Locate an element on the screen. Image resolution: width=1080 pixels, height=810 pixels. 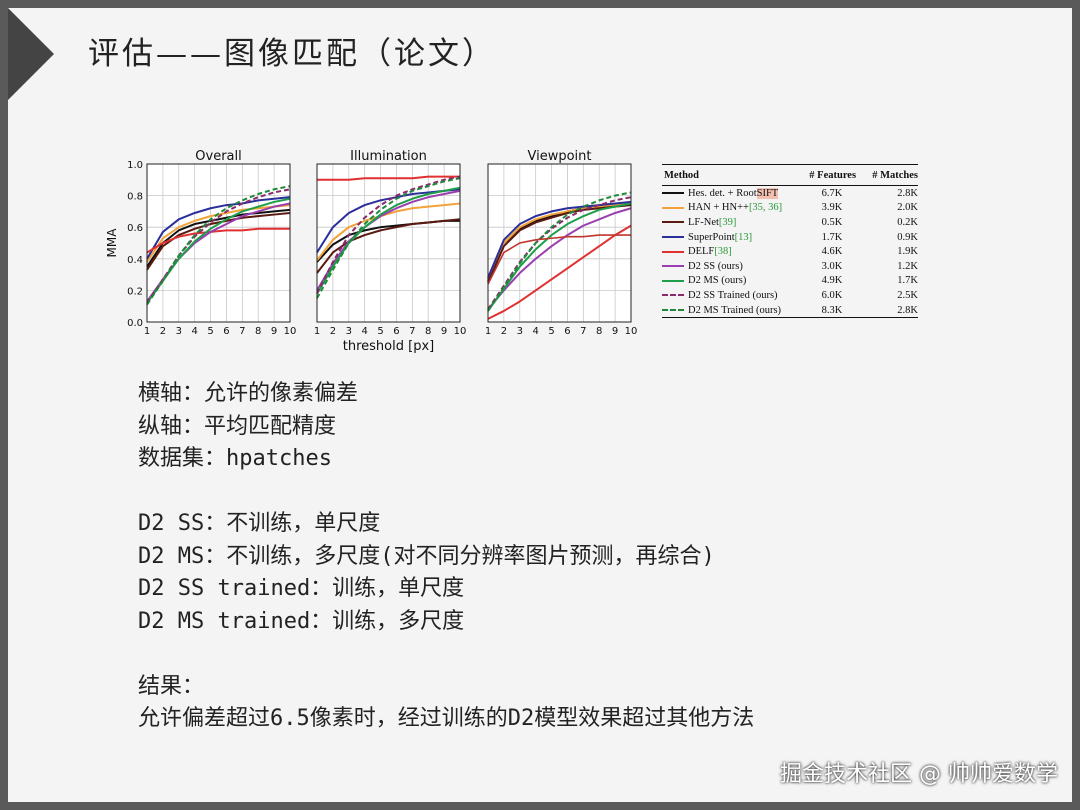
note-line: D2 SS：不训练，单尺度 is located at coordinates (259, 523).